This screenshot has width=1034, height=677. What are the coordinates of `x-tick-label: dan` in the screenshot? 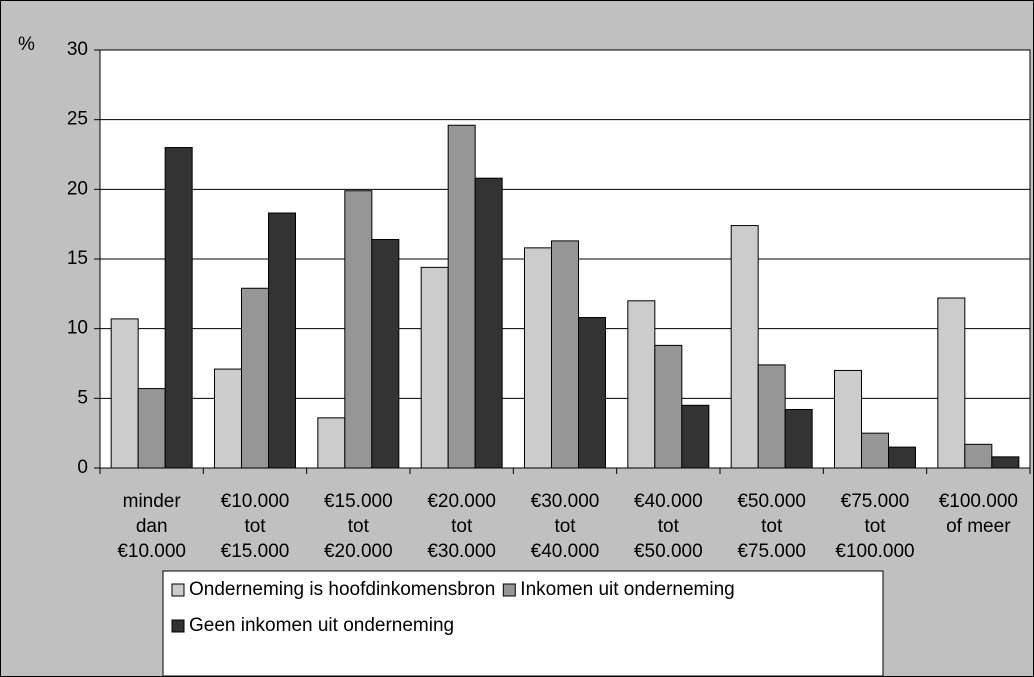 It's located at (152, 526).